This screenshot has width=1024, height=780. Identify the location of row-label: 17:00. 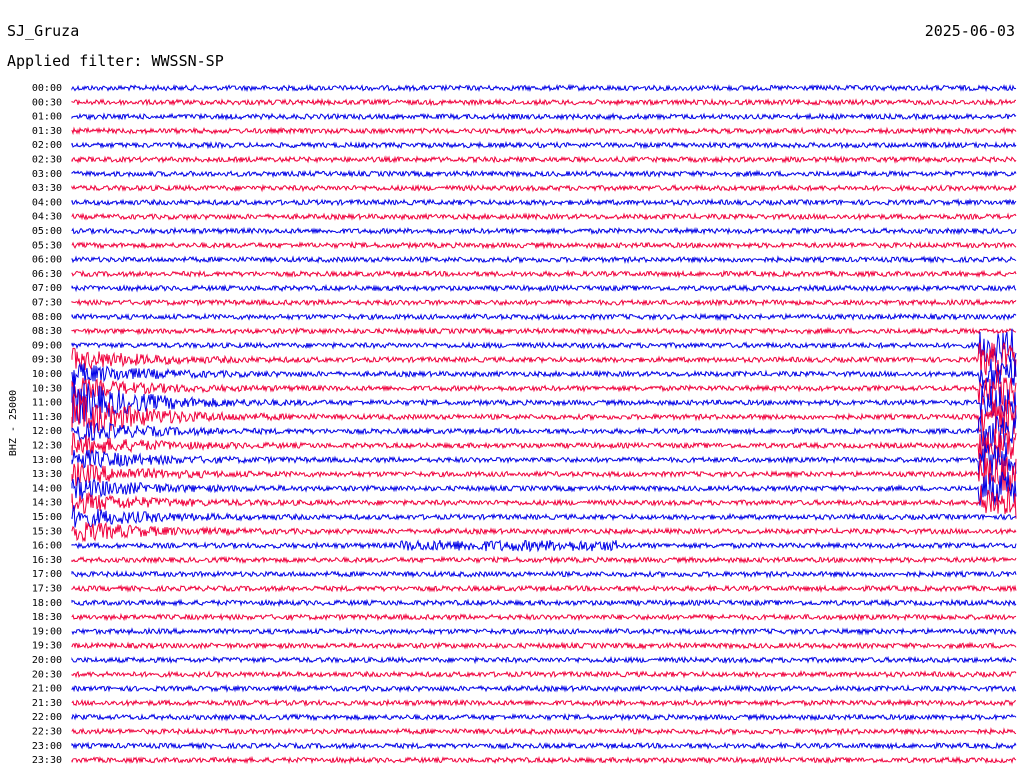
(47, 574).